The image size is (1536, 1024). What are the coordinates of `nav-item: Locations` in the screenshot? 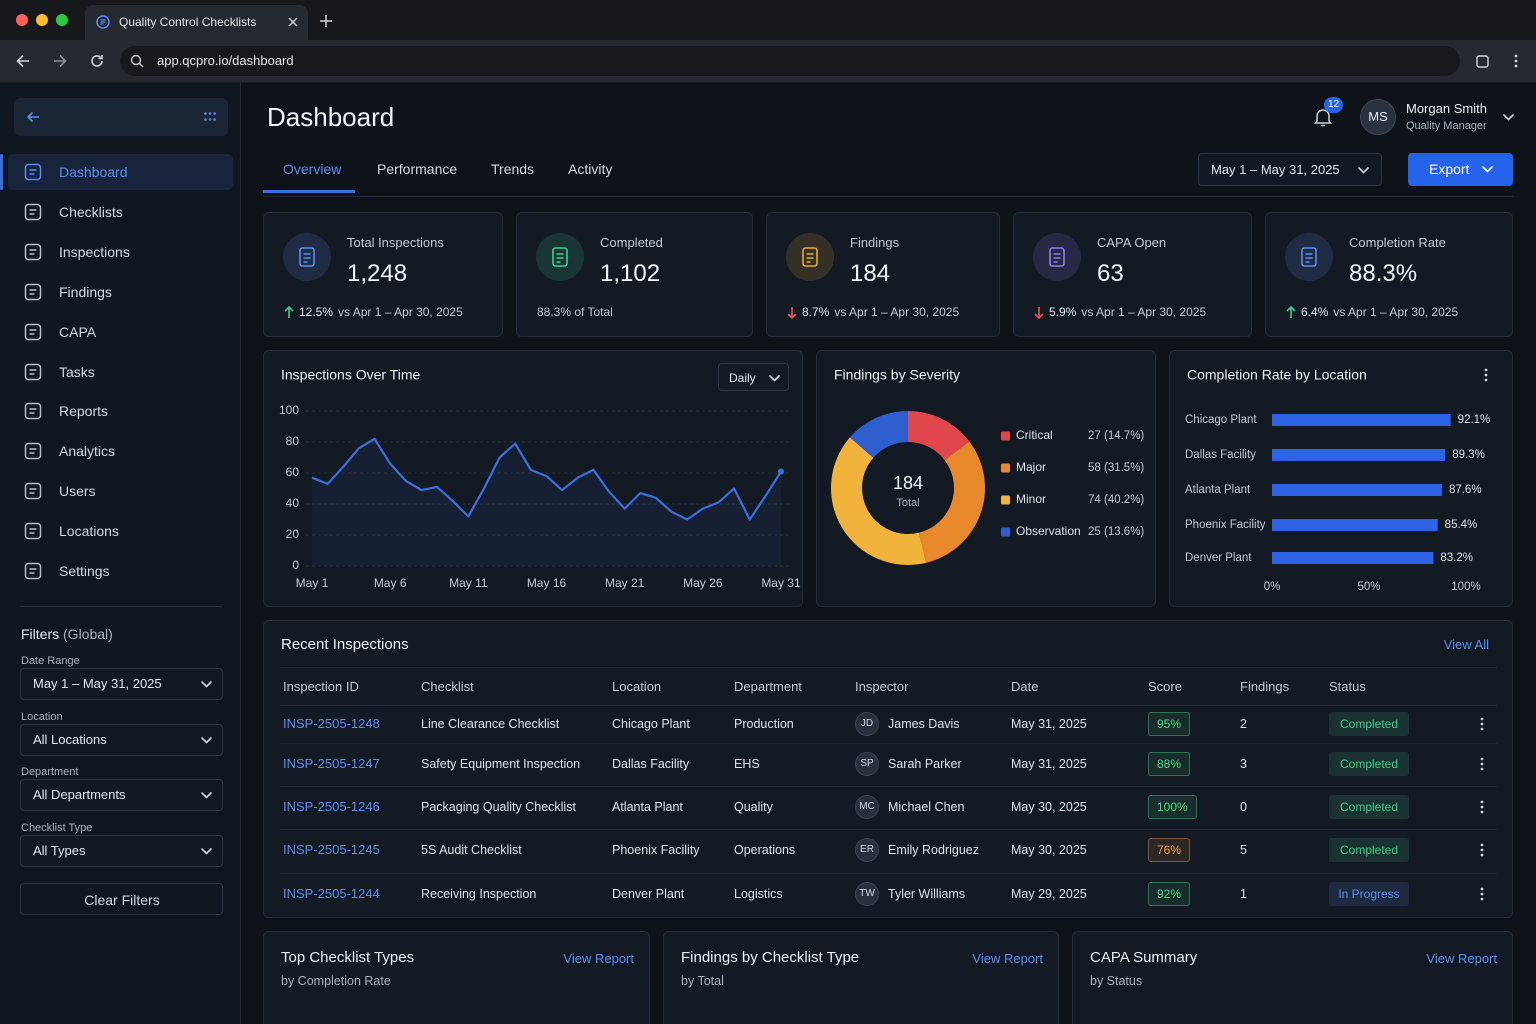 It's located at (120, 531).